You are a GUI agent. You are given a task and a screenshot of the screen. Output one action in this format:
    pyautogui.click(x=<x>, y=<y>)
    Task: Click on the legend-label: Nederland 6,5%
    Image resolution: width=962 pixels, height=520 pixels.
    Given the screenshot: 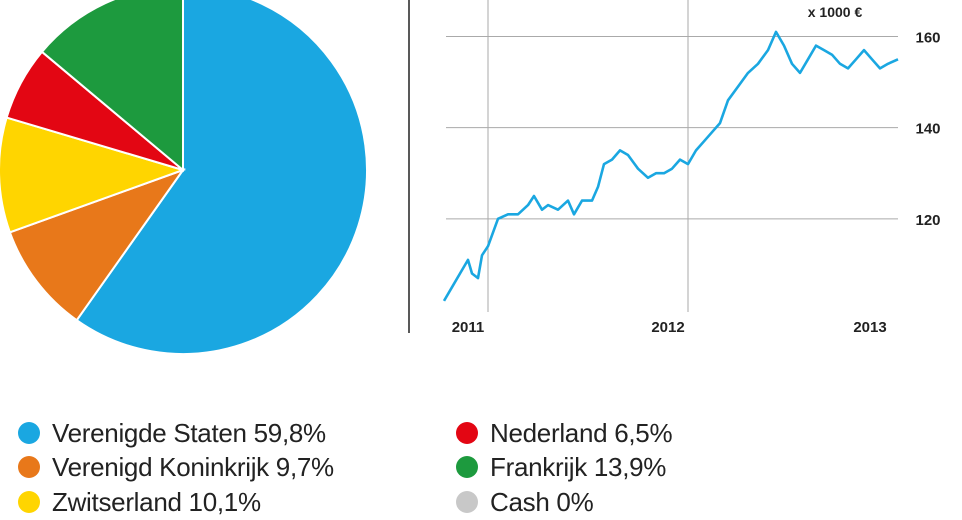 What is the action you would take?
    pyautogui.click(x=581, y=432)
    